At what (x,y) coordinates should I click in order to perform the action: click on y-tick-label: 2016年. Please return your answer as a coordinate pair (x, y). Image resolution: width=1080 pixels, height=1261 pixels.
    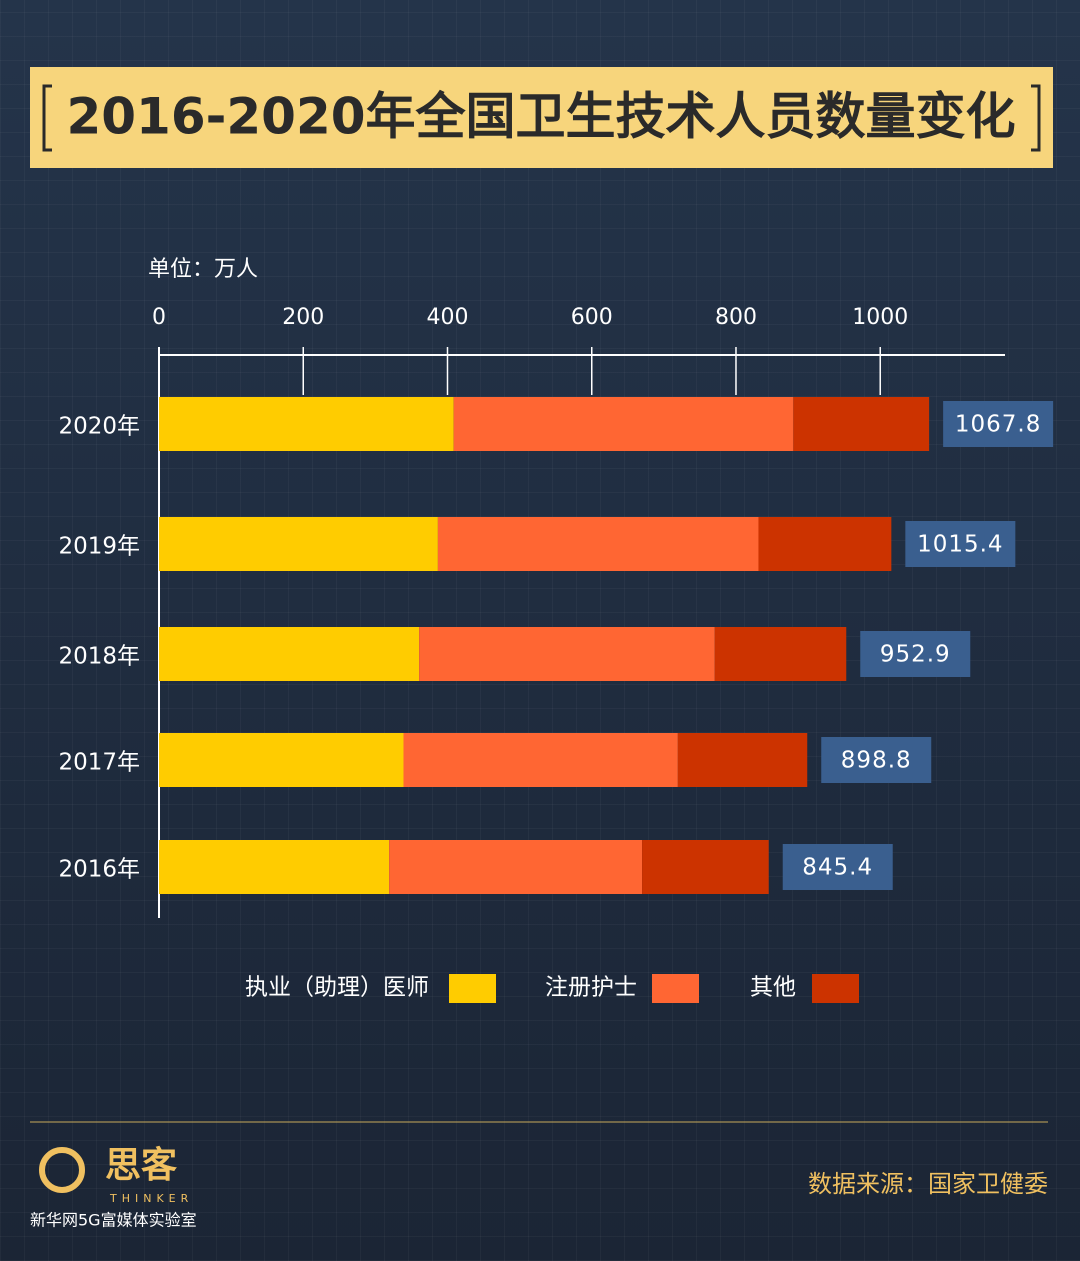
    Looking at the image, I should click on (99, 870).